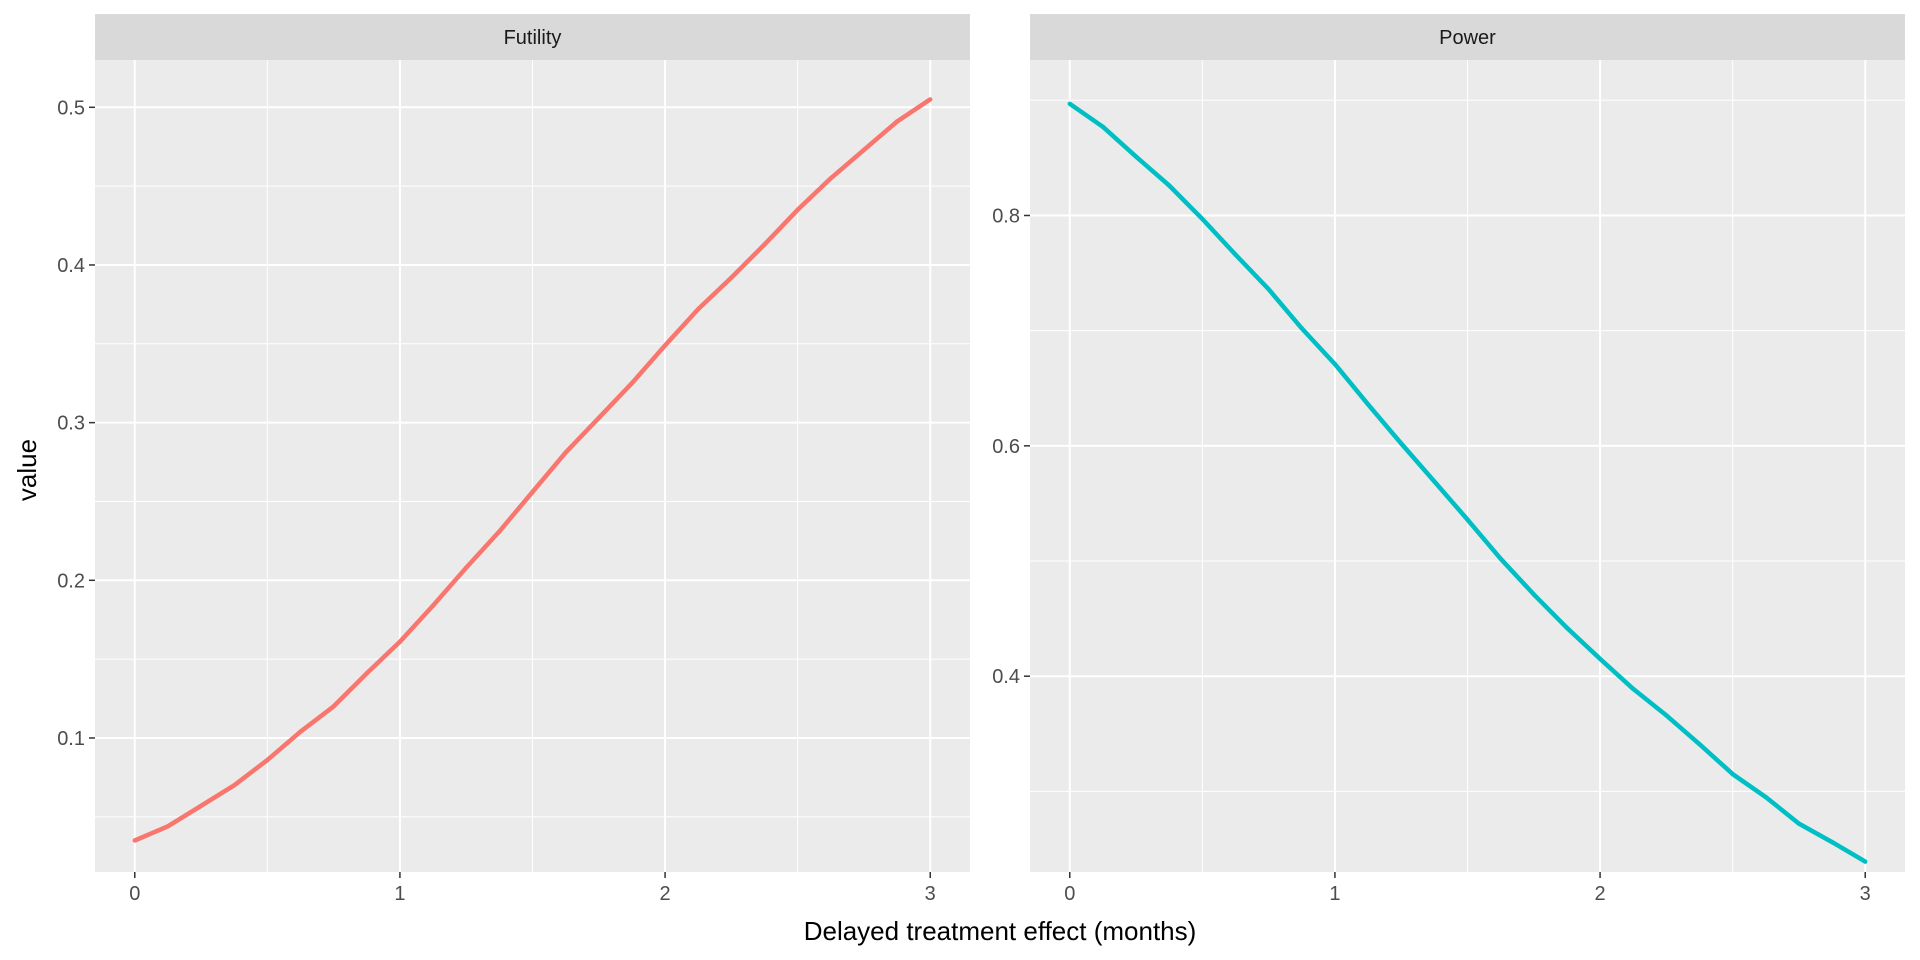  What do you see at coordinates (1000, 931) in the screenshot?
I see `x-axis-title: Delayed treatment effect (months)` at bounding box center [1000, 931].